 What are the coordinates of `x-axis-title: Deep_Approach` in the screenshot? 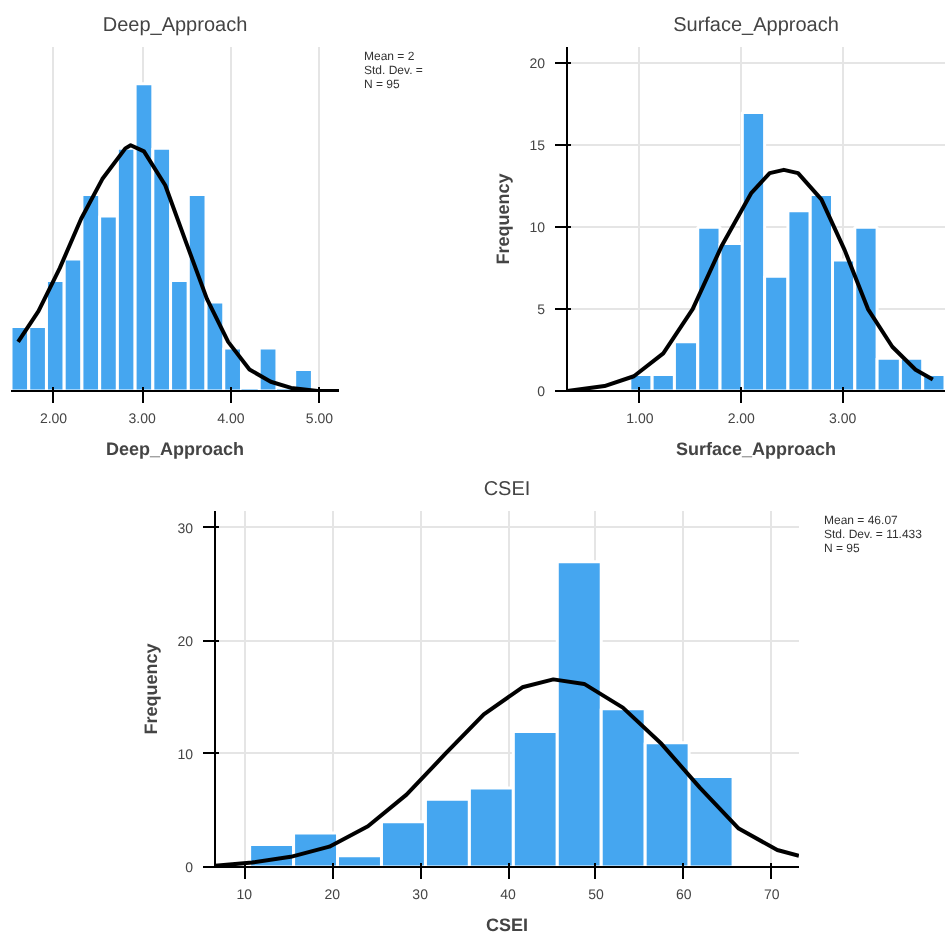 It's located at (175, 449).